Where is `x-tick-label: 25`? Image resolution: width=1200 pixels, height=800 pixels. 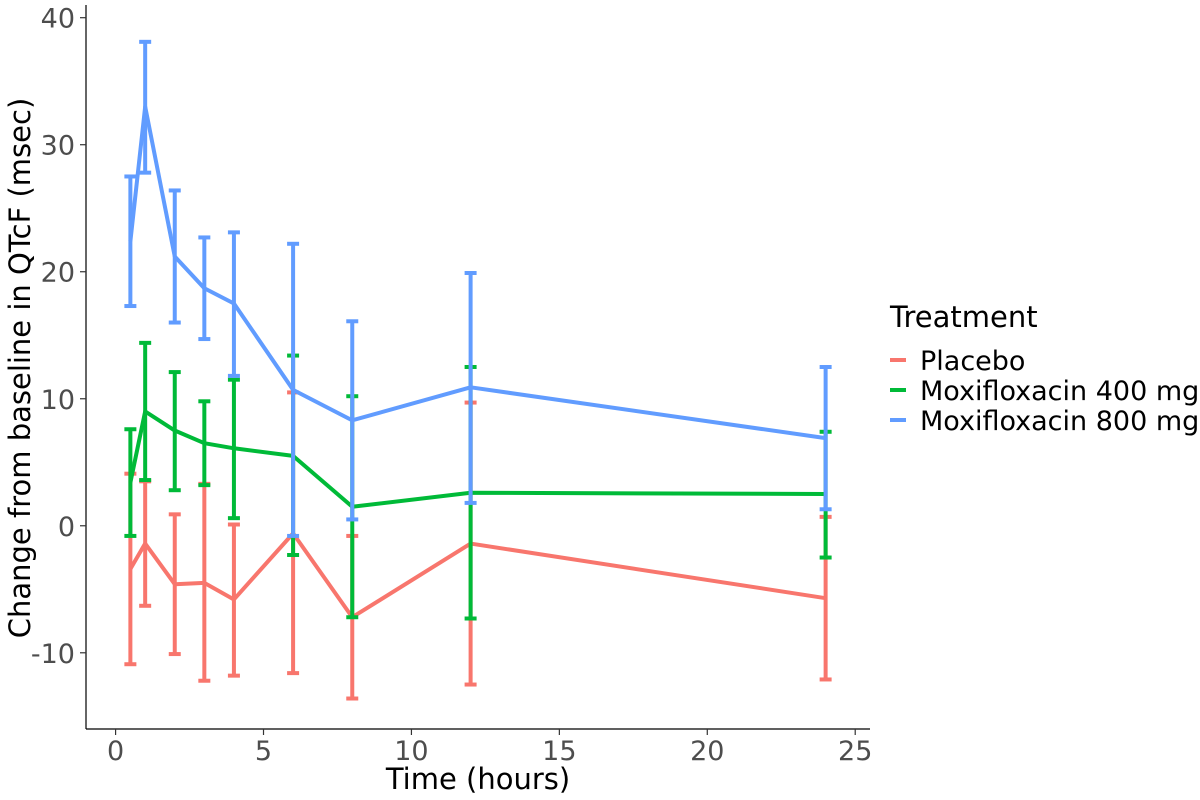
x-tick-label: 25 is located at coordinates (855, 751).